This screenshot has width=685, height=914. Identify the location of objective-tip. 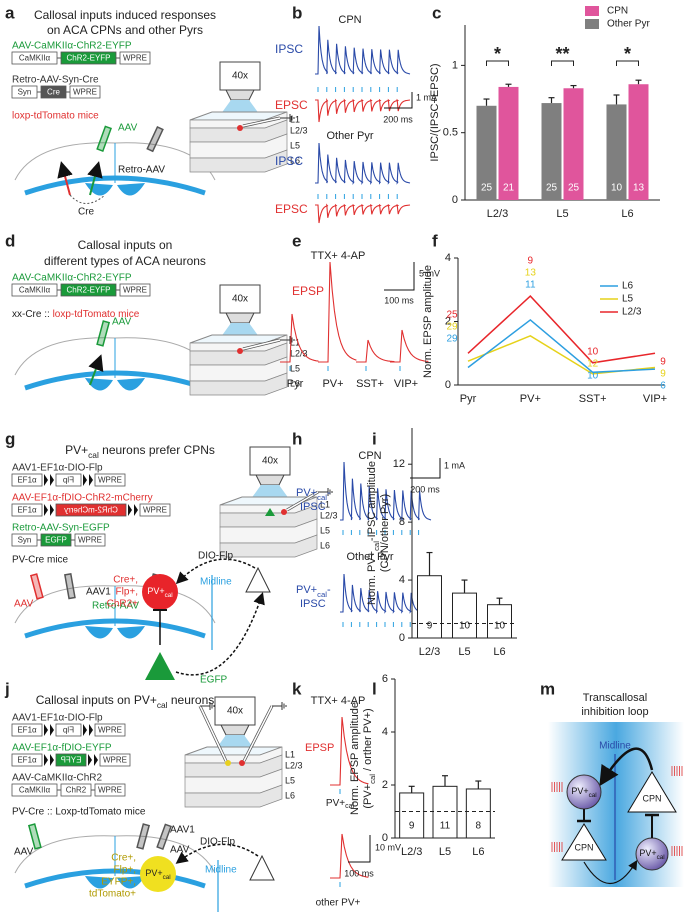
(235, 730).